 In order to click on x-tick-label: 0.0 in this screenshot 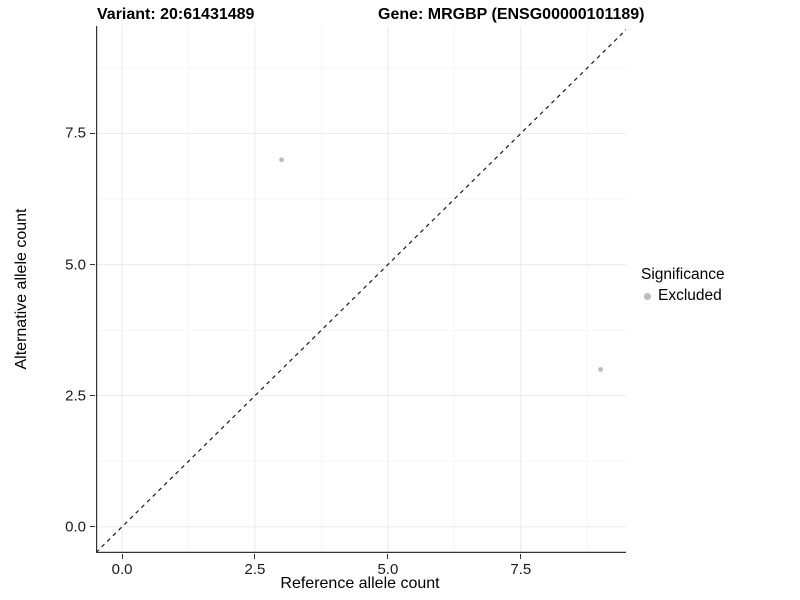, I will do `click(122, 569)`.